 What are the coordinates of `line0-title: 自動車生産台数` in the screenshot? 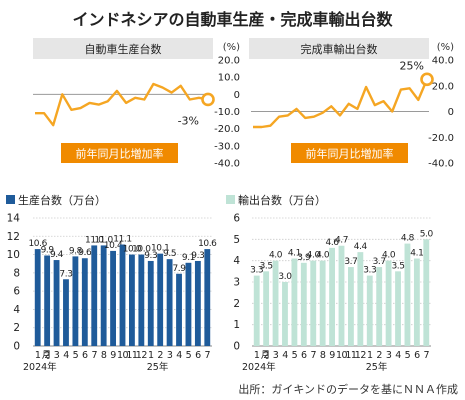 It's located at (123, 49).